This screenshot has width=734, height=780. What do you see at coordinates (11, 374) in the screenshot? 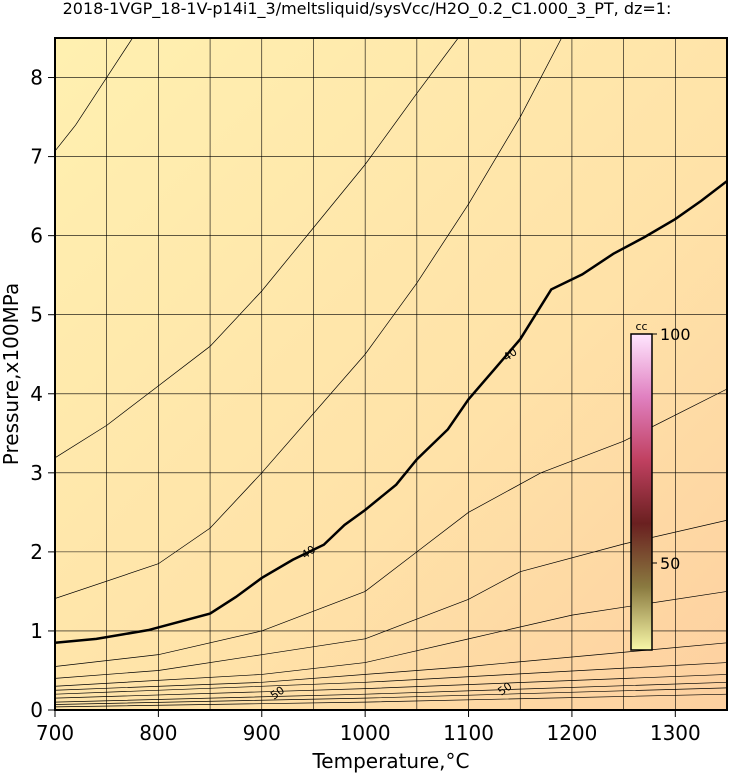
I see `y-axis-label: Pressure,x100MPa` at bounding box center [11, 374].